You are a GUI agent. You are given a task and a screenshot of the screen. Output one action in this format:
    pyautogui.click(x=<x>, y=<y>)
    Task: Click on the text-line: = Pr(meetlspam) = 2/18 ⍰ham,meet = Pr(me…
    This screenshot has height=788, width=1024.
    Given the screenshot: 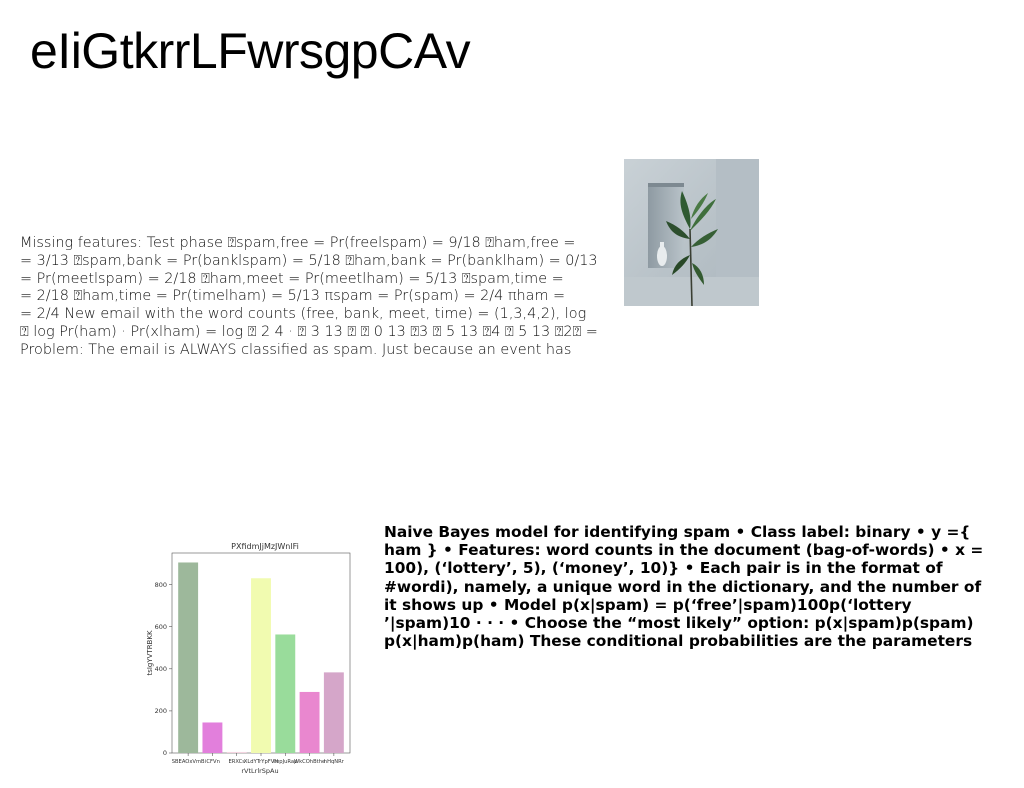 What is the action you would take?
    pyautogui.click(x=292, y=278)
    